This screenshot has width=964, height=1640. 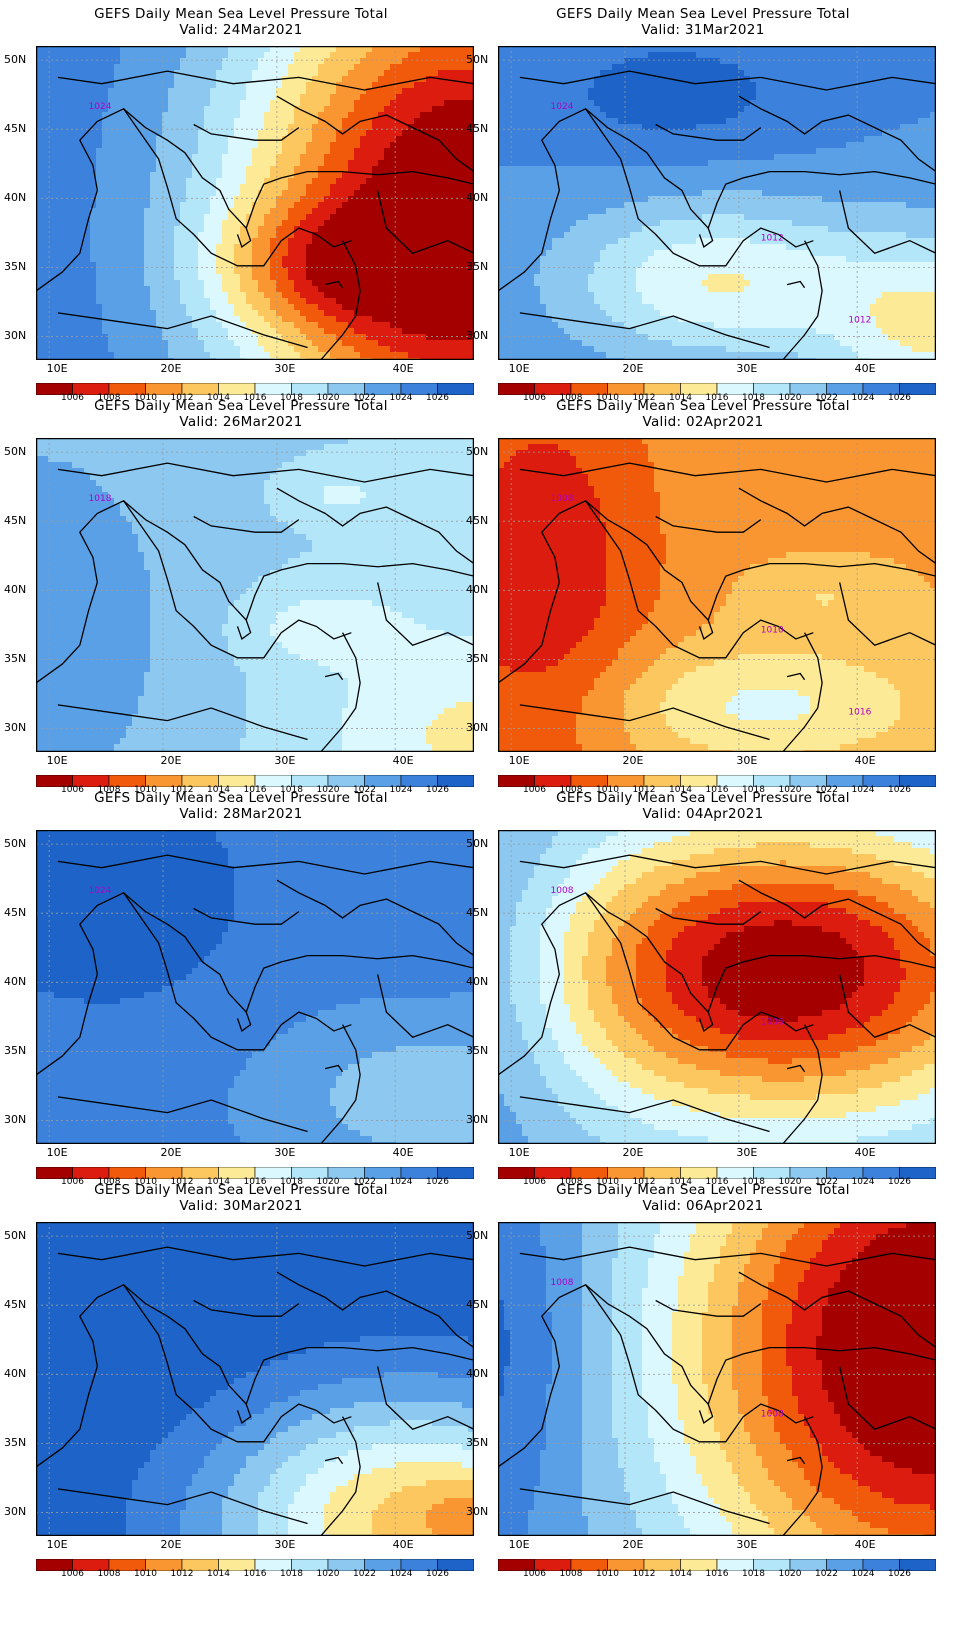 What do you see at coordinates (340, 300) in the screenshot?
I see `coastline` at bounding box center [340, 300].